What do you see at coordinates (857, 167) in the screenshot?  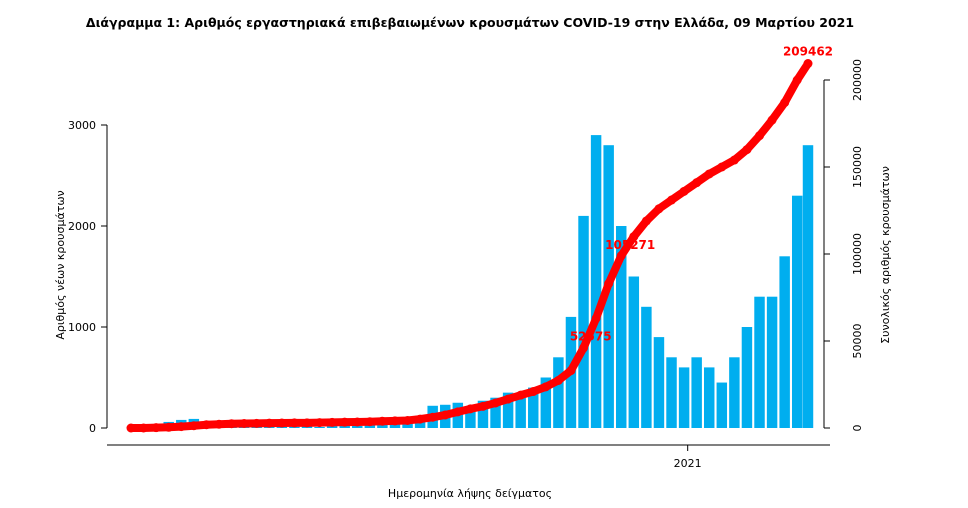 I see `y2-tick-label: 150000` at bounding box center [857, 167].